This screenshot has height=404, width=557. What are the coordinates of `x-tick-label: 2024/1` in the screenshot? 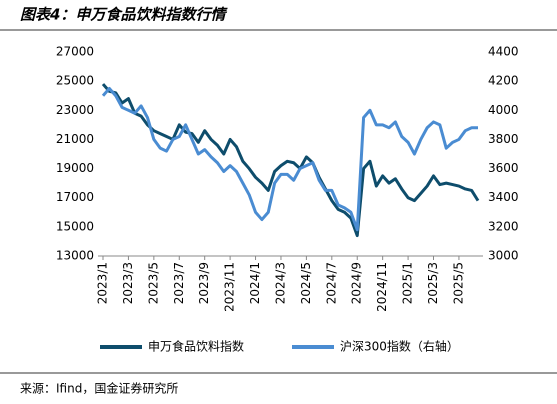 It's located at (255, 283).